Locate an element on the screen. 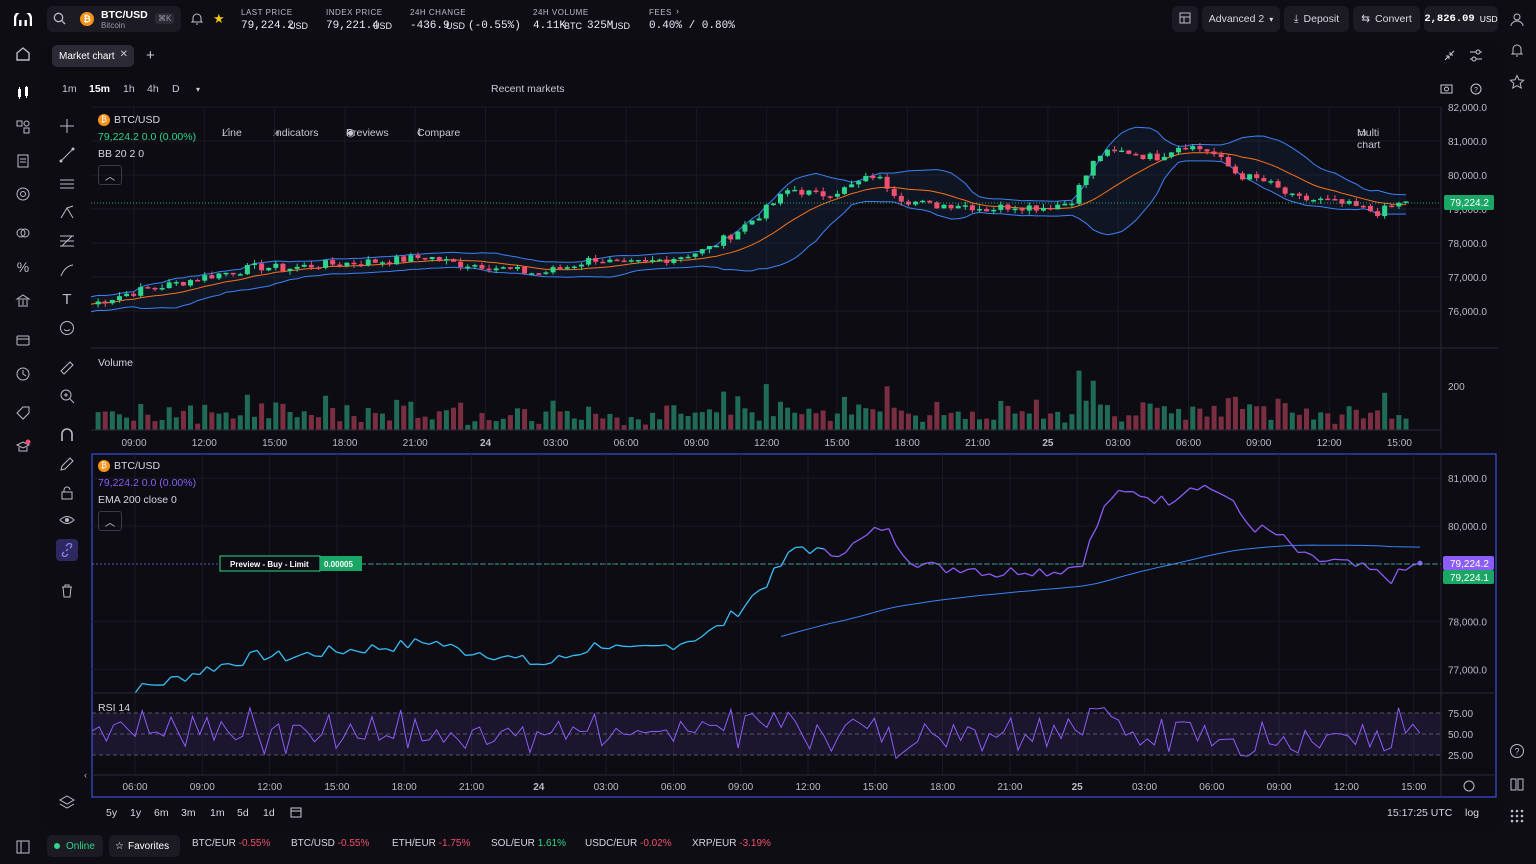 The height and width of the screenshot is (864, 1536). target-icon is located at coordinates (23, 194).